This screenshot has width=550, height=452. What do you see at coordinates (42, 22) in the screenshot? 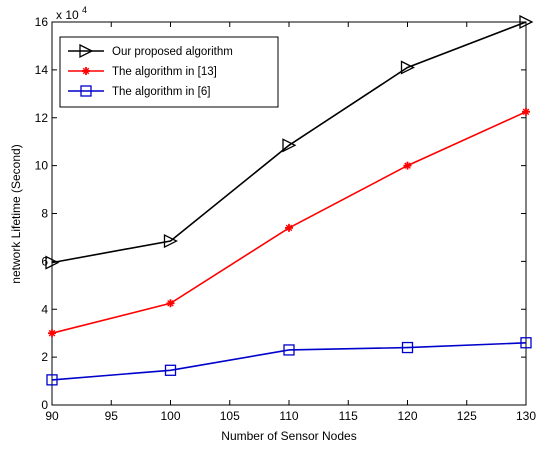
I see `y-tick-label: 16` at bounding box center [42, 22].